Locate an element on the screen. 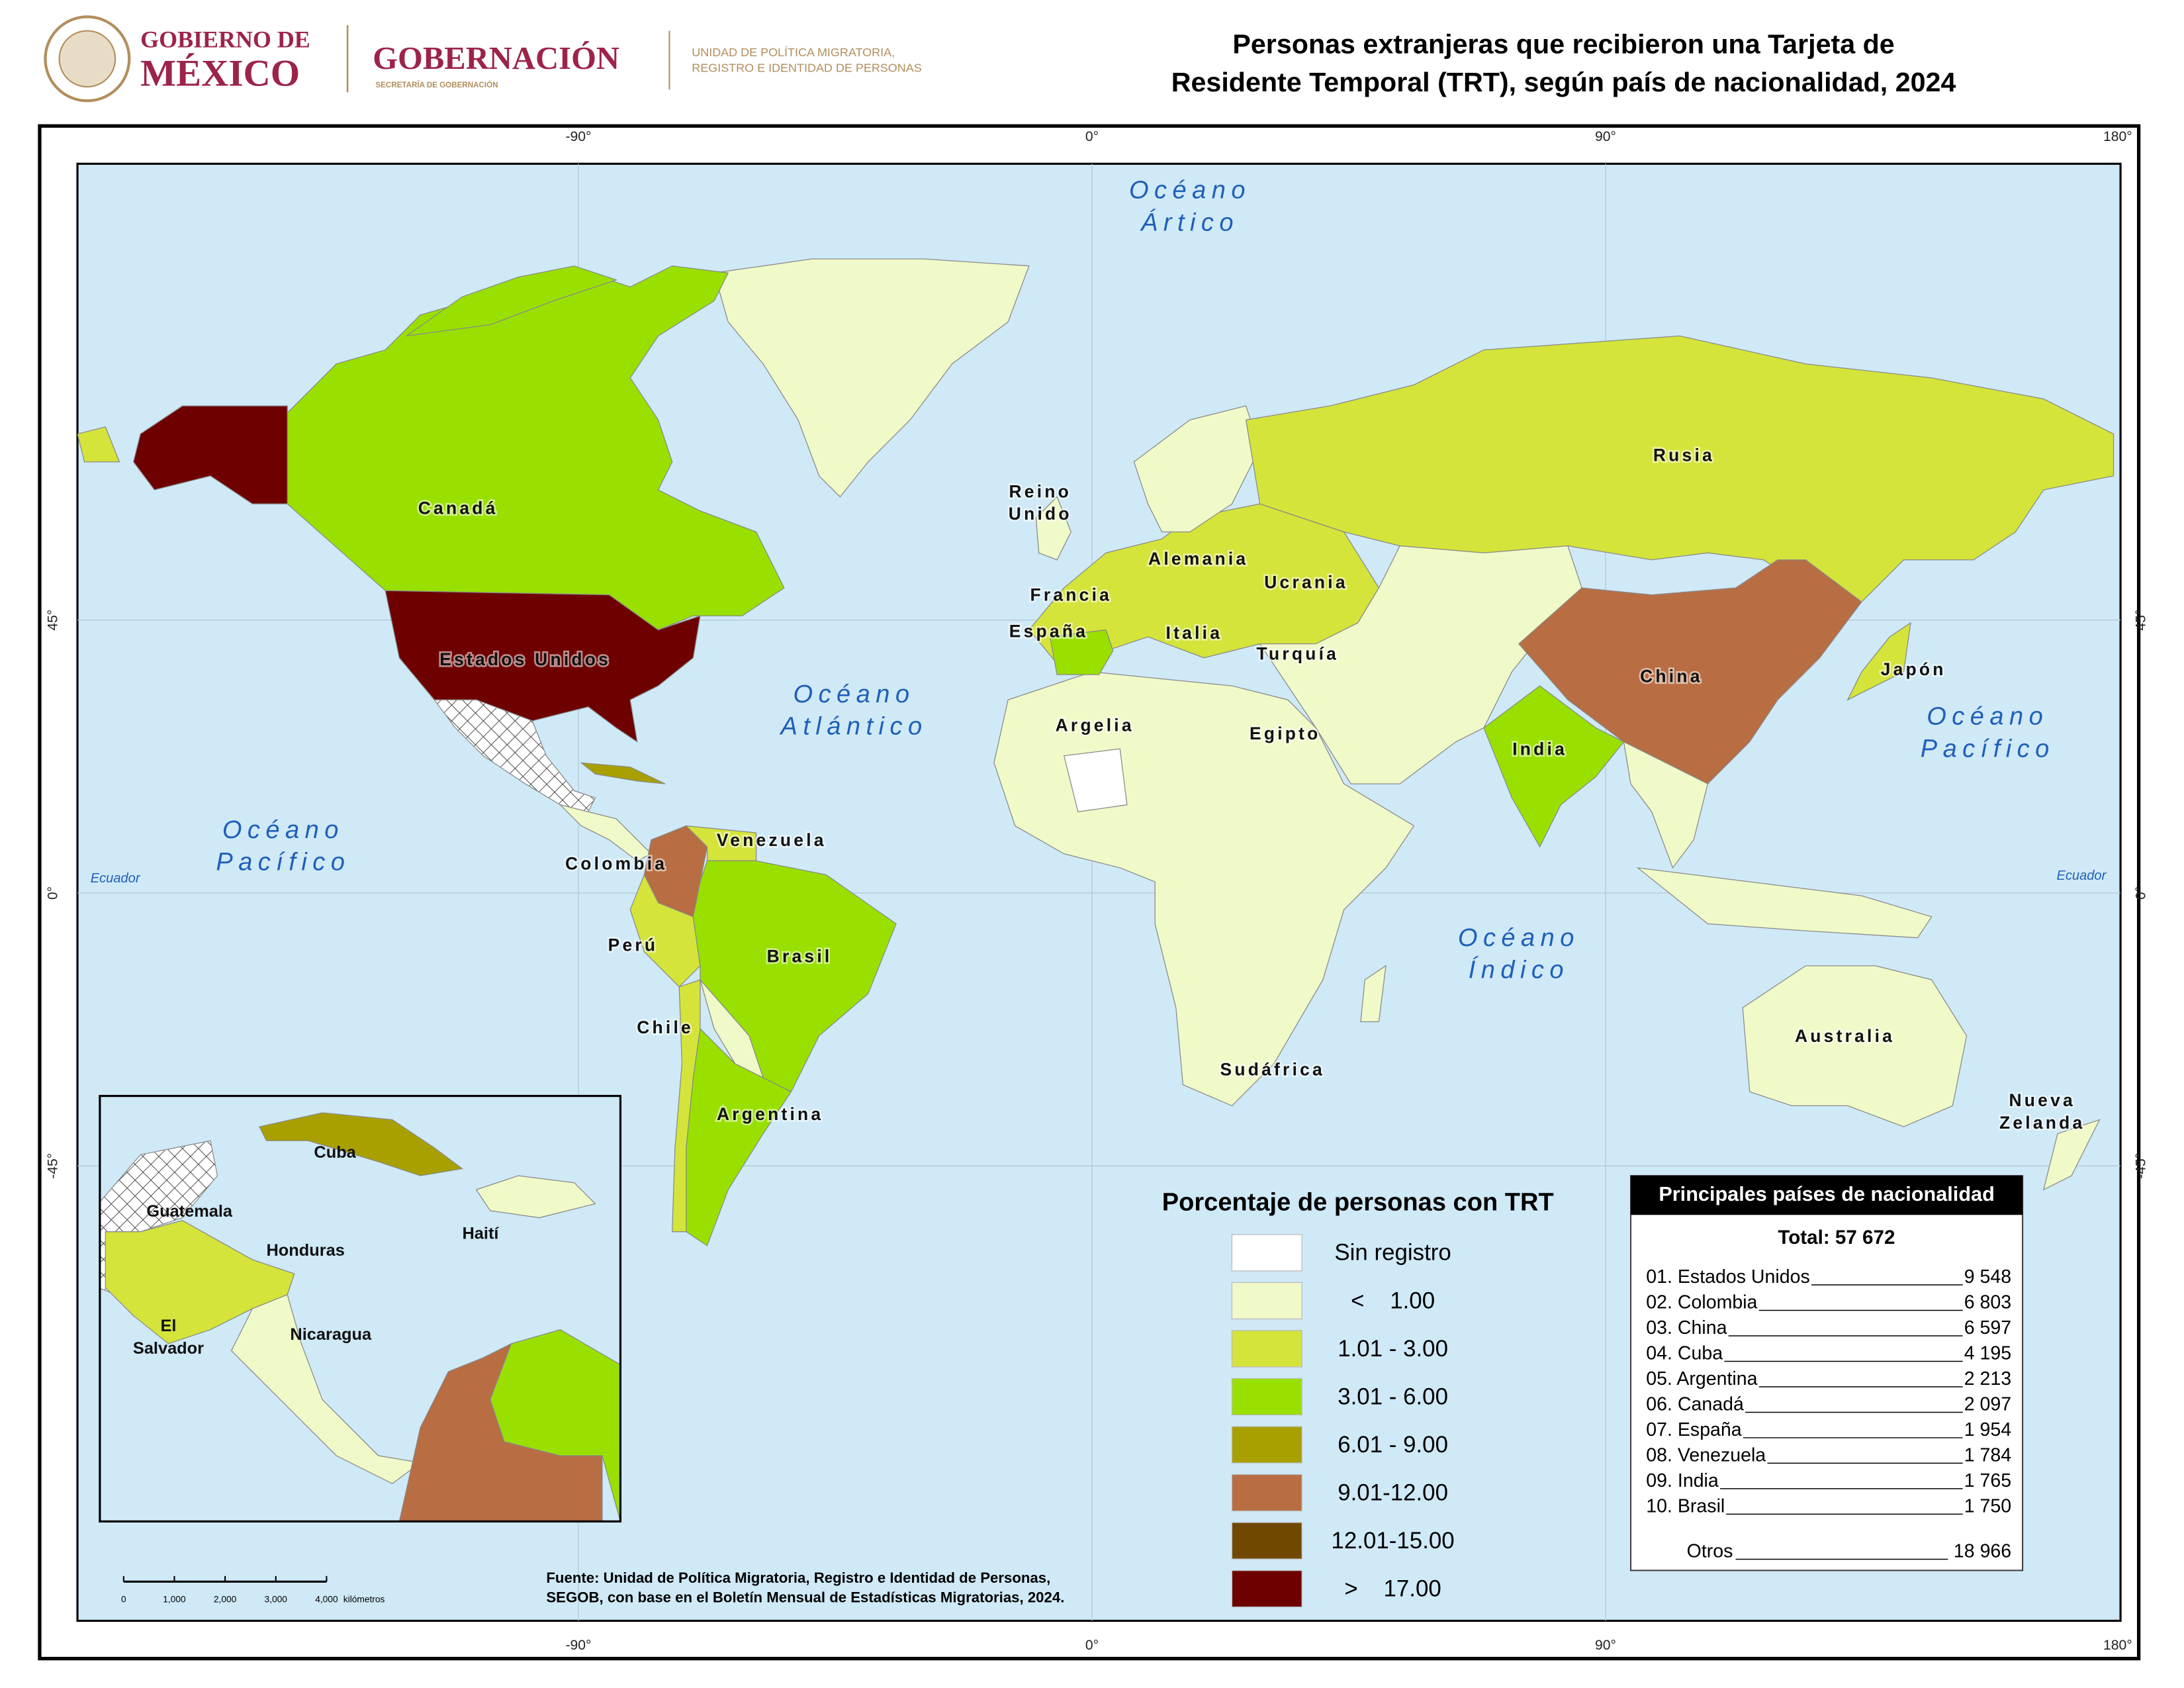  unit-line1: UNIDAD DE POLÍTICA MIGRATORIA, is located at coordinates (793, 52).